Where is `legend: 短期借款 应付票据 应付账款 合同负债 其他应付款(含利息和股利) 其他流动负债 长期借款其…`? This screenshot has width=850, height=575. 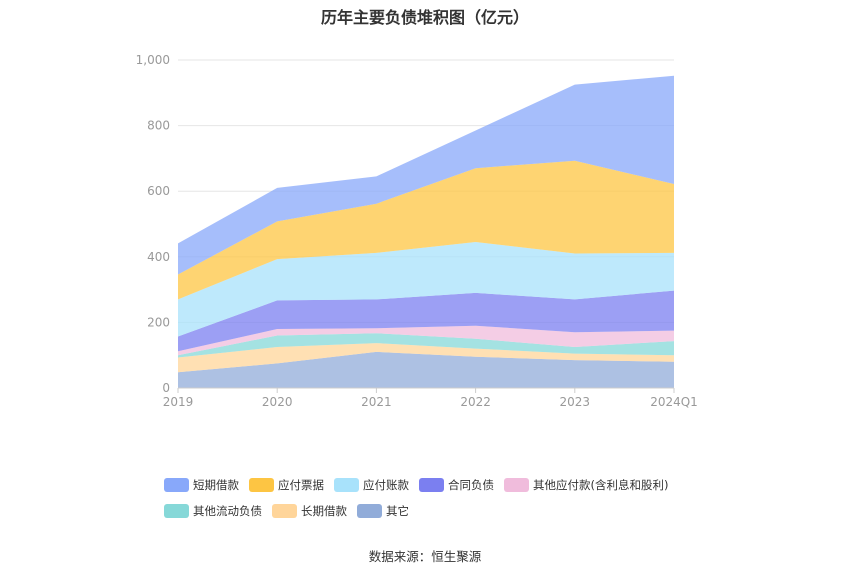 legend: 短期借款 应付票据 应付账款 合同负债 其他应付款(含利息和股利) 其他流动负债 长期借款其… is located at coordinates (444, 498).